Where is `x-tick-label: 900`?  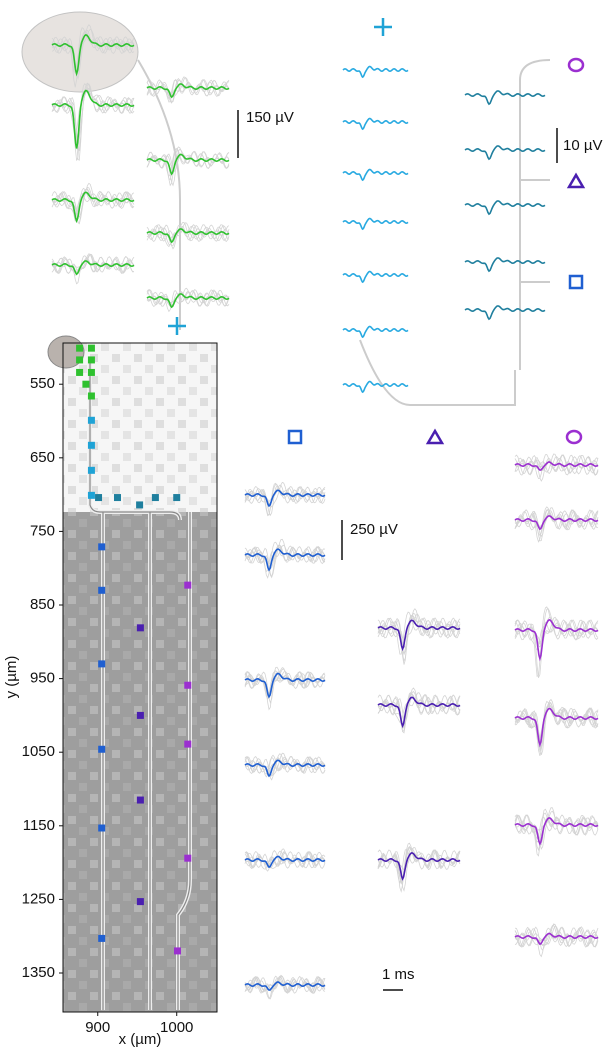 x-tick-label: 900 is located at coordinates (97, 1027).